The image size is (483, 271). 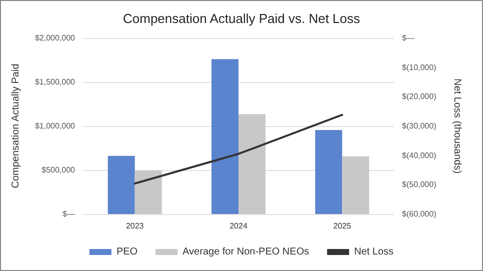 I want to click on y-axis-title: Compensation Actually Paid, so click(x=16, y=126).